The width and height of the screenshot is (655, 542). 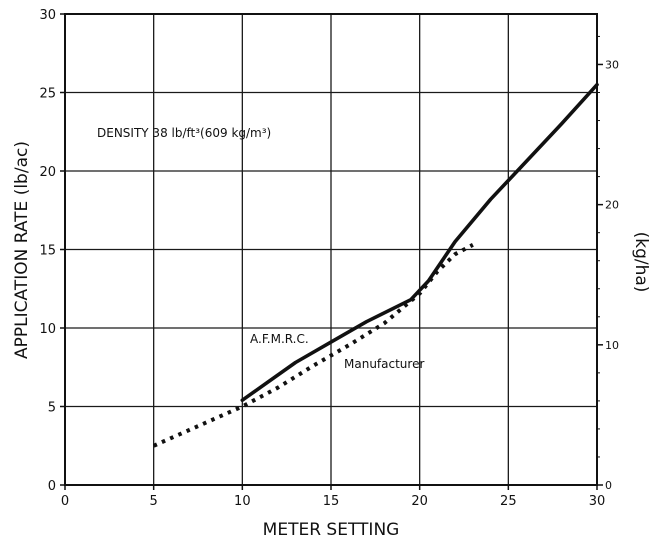 What do you see at coordinates (641, 262) in the screenshot?
I see `y2-axis-label: (kg/ha)` at bounding box center [641, 262].